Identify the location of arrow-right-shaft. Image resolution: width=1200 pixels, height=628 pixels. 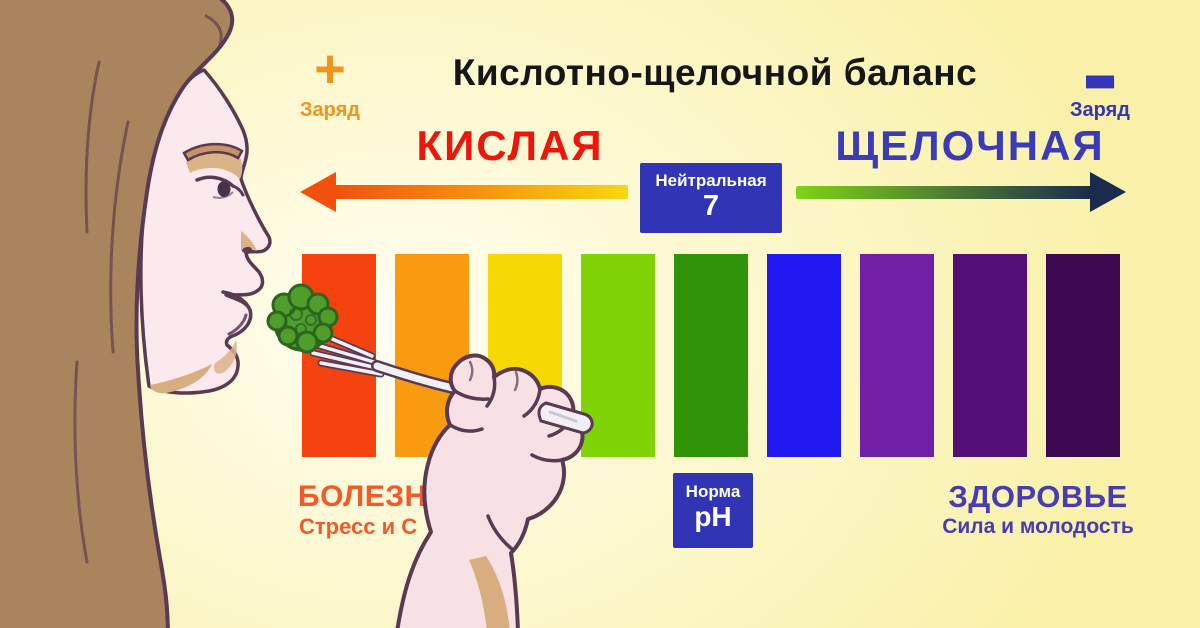
(944, 192).